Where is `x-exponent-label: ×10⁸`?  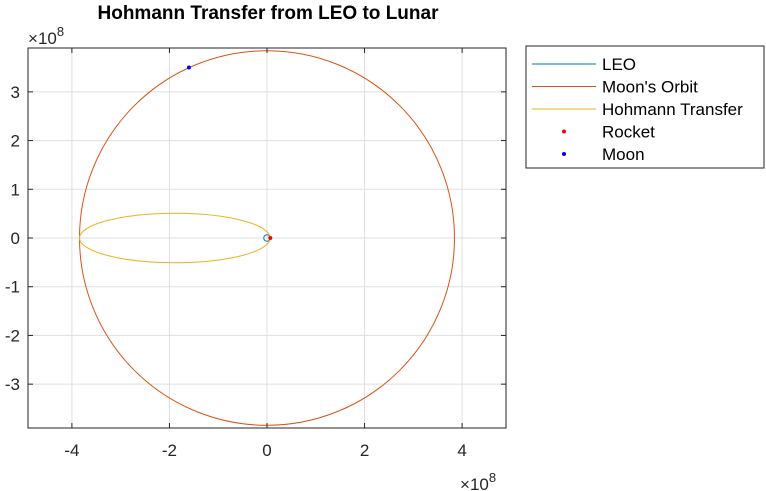
x-exponent-label: ×10⁸ is located at coordinates (478, 480).